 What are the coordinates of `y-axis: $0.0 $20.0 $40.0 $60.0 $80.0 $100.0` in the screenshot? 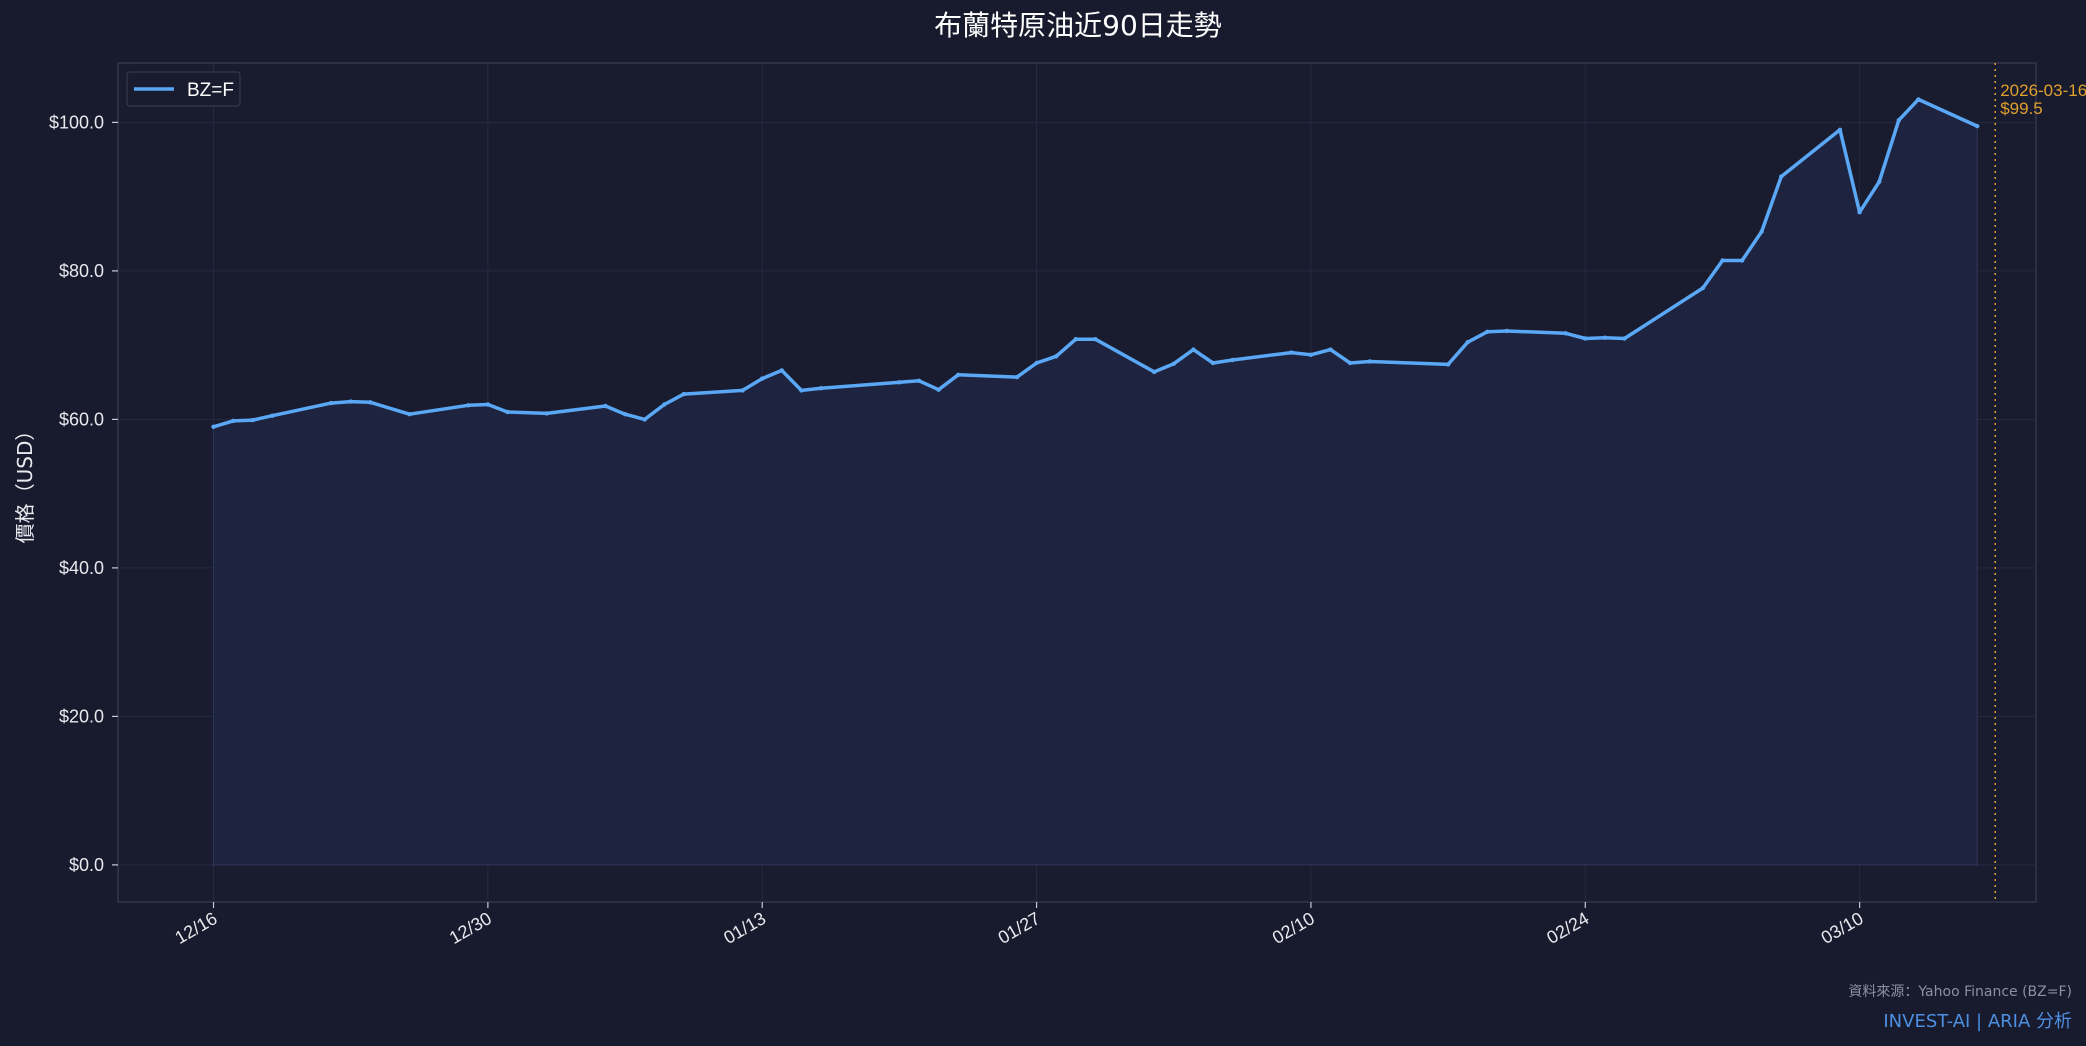 It's located at (83, 493).